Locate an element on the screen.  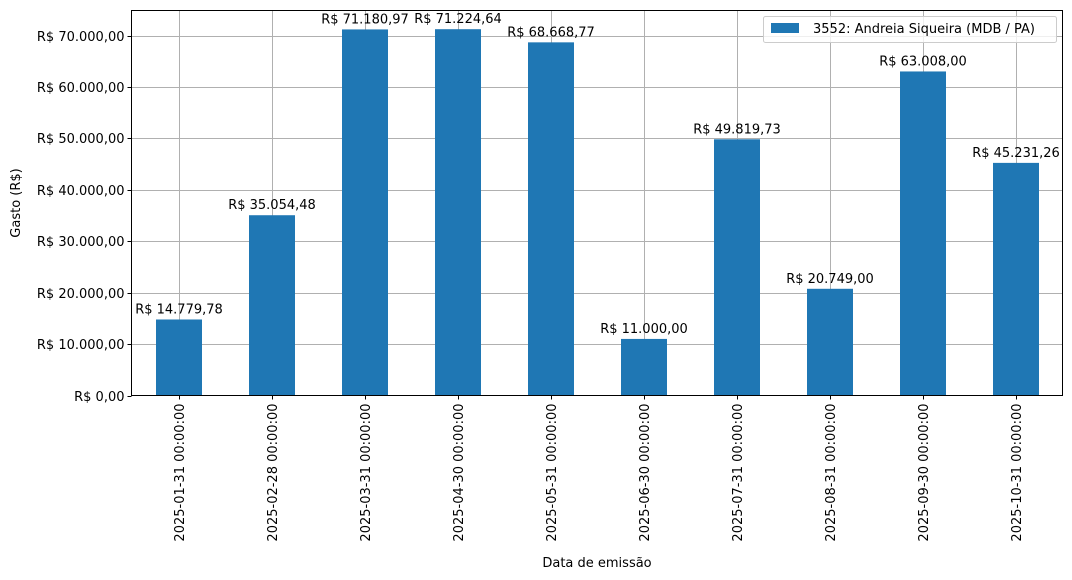
x-tick-label: 2025-04-30 00:00:00 is located at coordinates (459, 473).